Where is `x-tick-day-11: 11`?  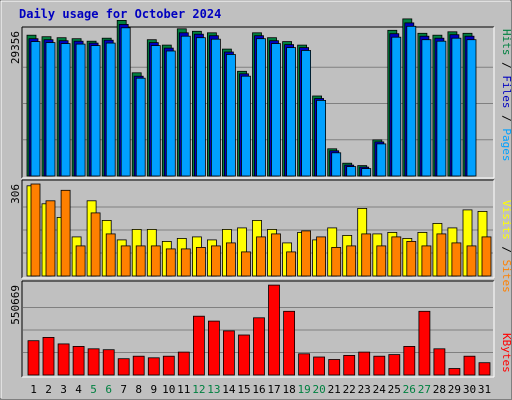
x-tick-day-11: 11 is located at coordinates (183, 389).